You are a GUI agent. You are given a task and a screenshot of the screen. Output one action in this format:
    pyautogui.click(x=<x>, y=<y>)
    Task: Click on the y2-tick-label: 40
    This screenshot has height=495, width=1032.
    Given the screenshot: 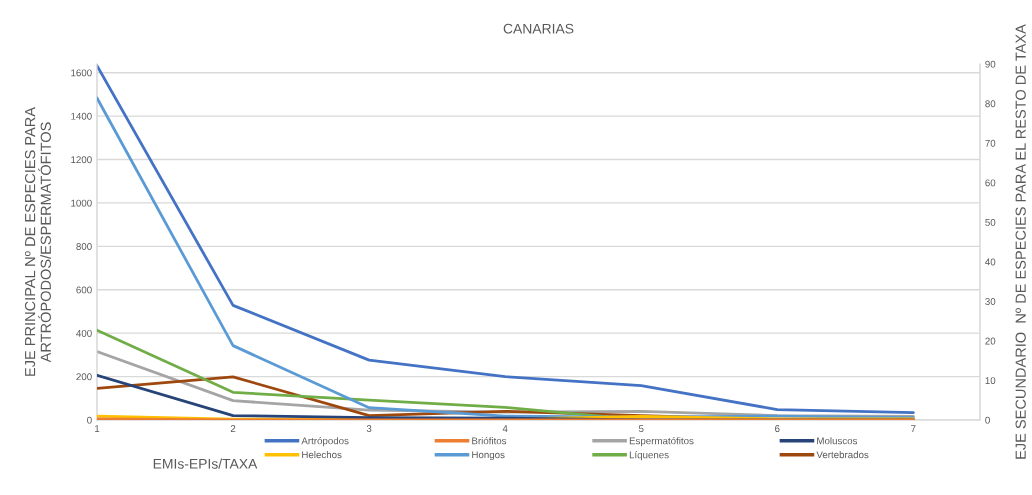 What is the action you would take?
    pyautogui.click(x=990, y=262)
    